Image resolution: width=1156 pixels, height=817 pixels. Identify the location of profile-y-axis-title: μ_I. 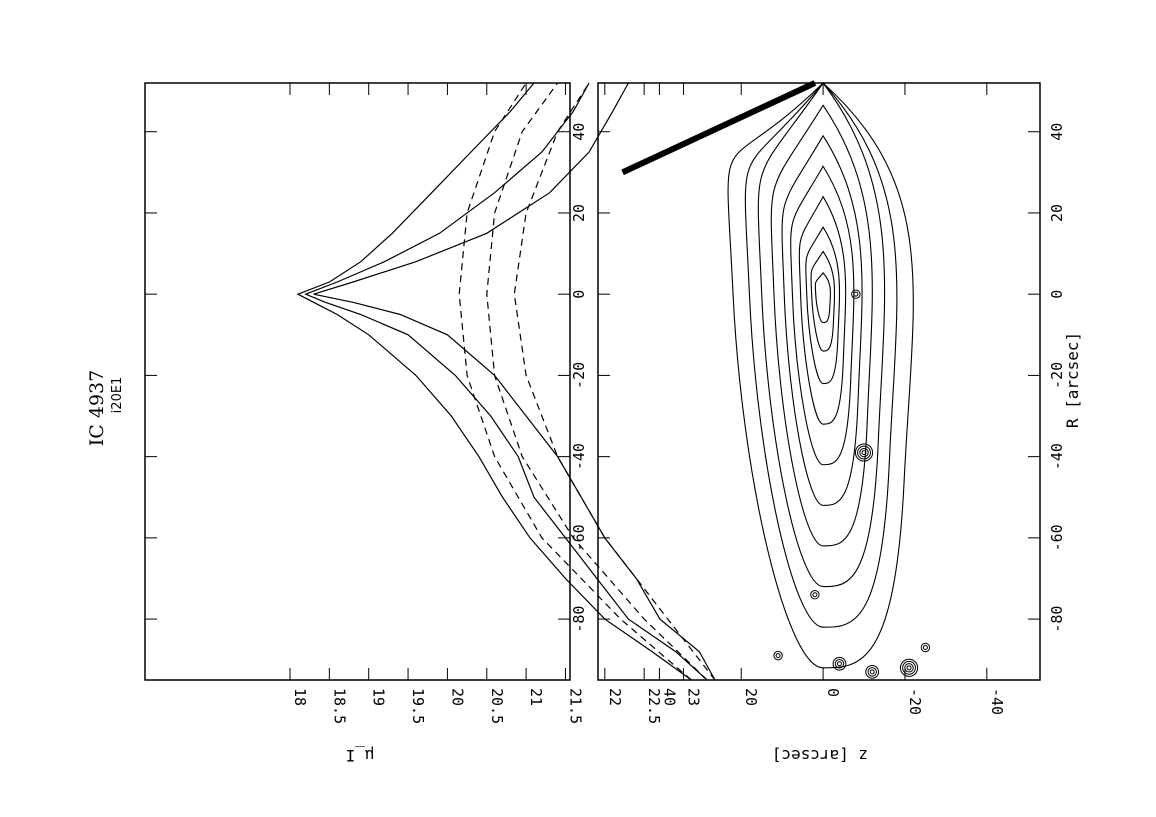
(360, 755).